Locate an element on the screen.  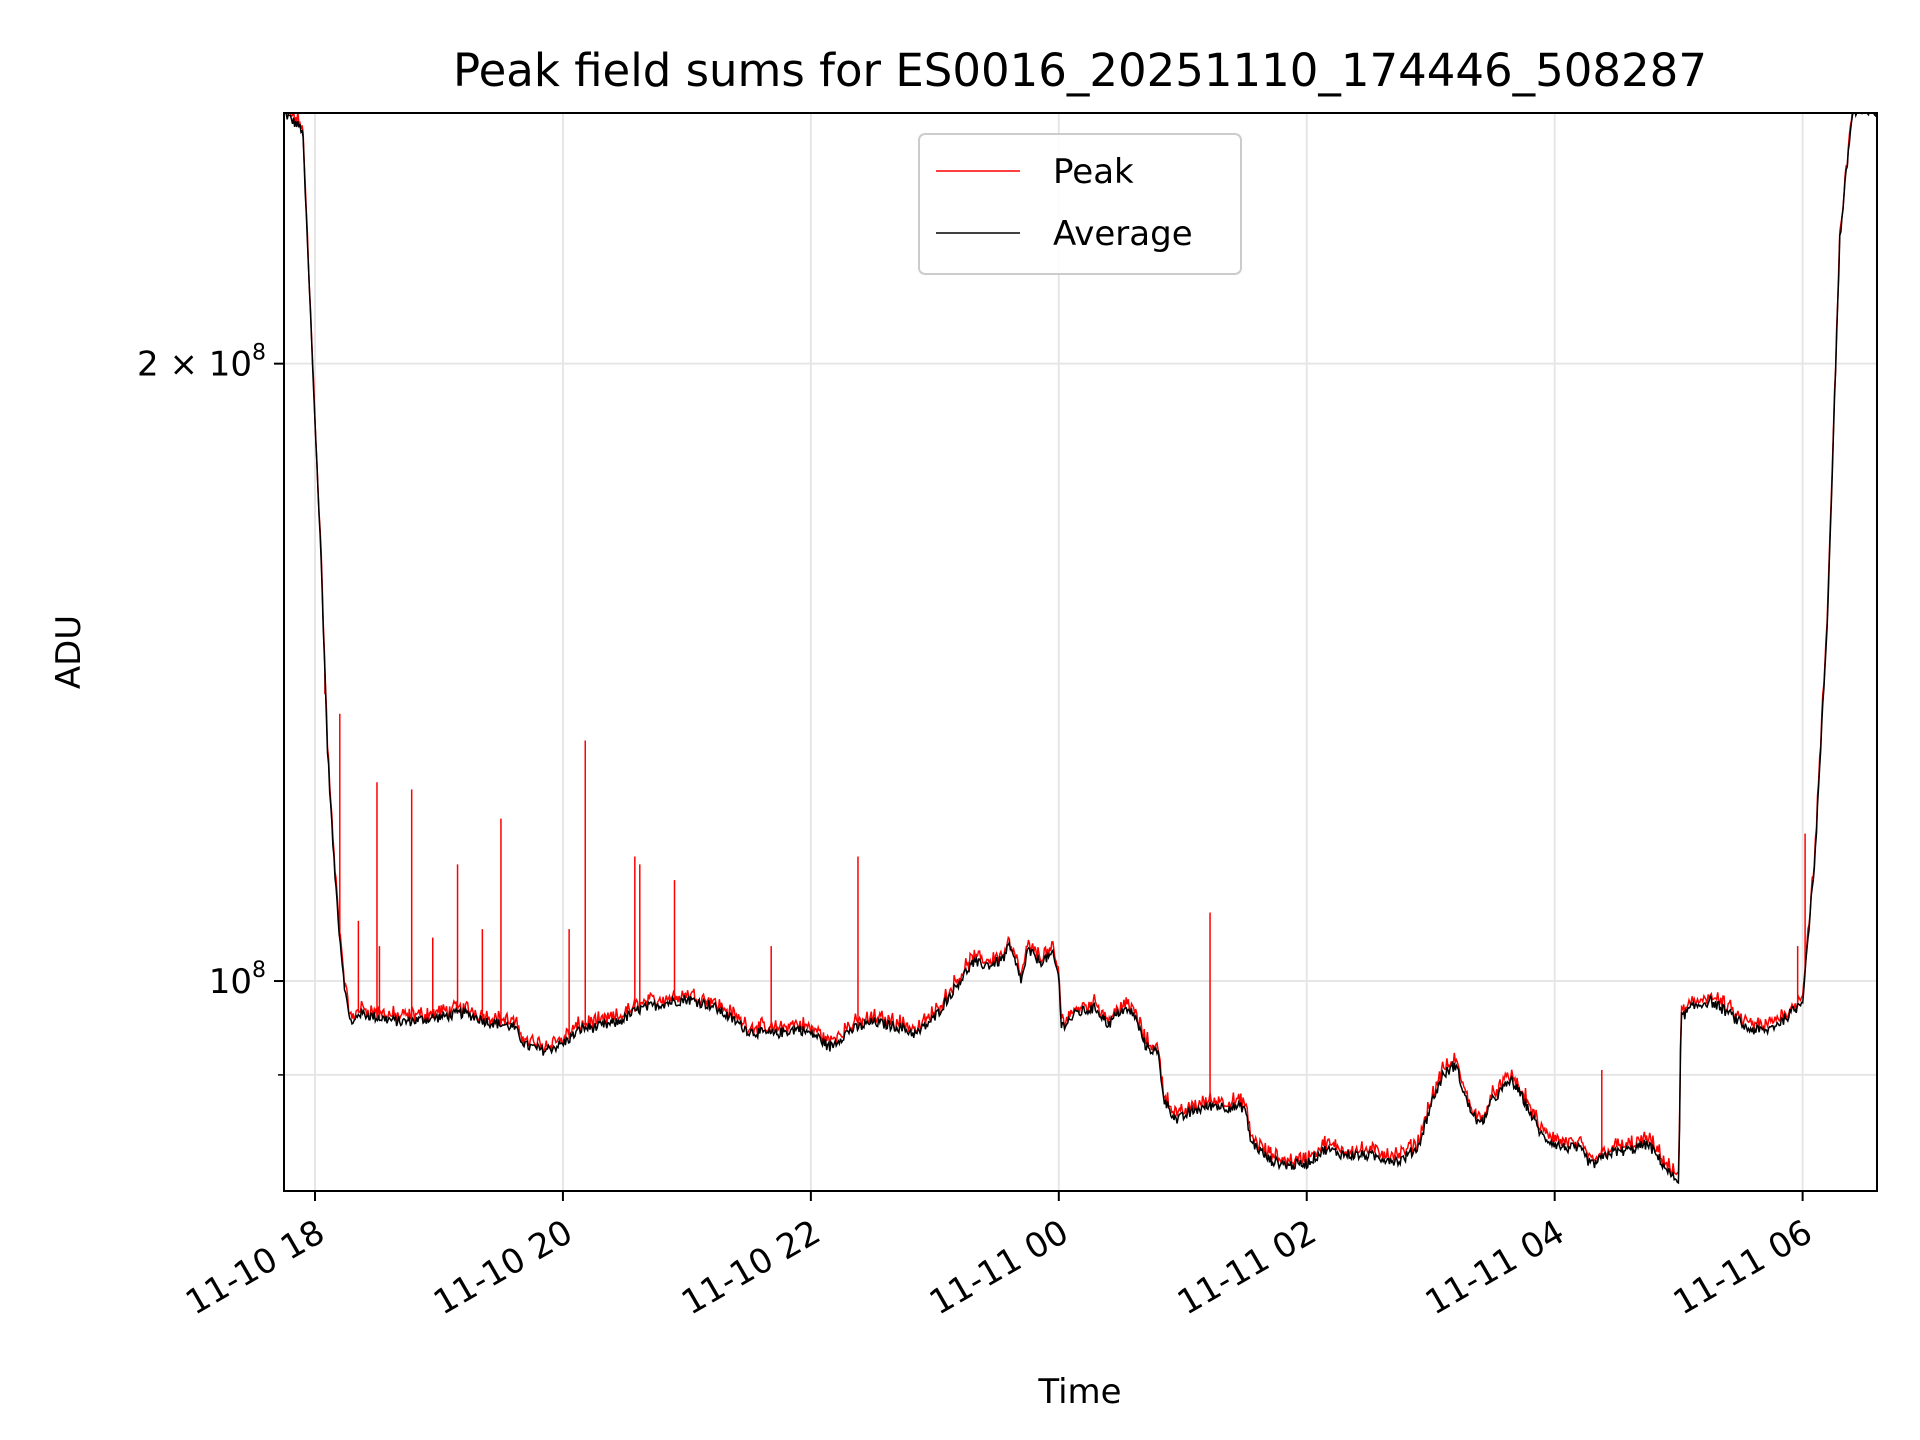
x-tick-label: 11-11 00 is located at coordinates (999, 1267).